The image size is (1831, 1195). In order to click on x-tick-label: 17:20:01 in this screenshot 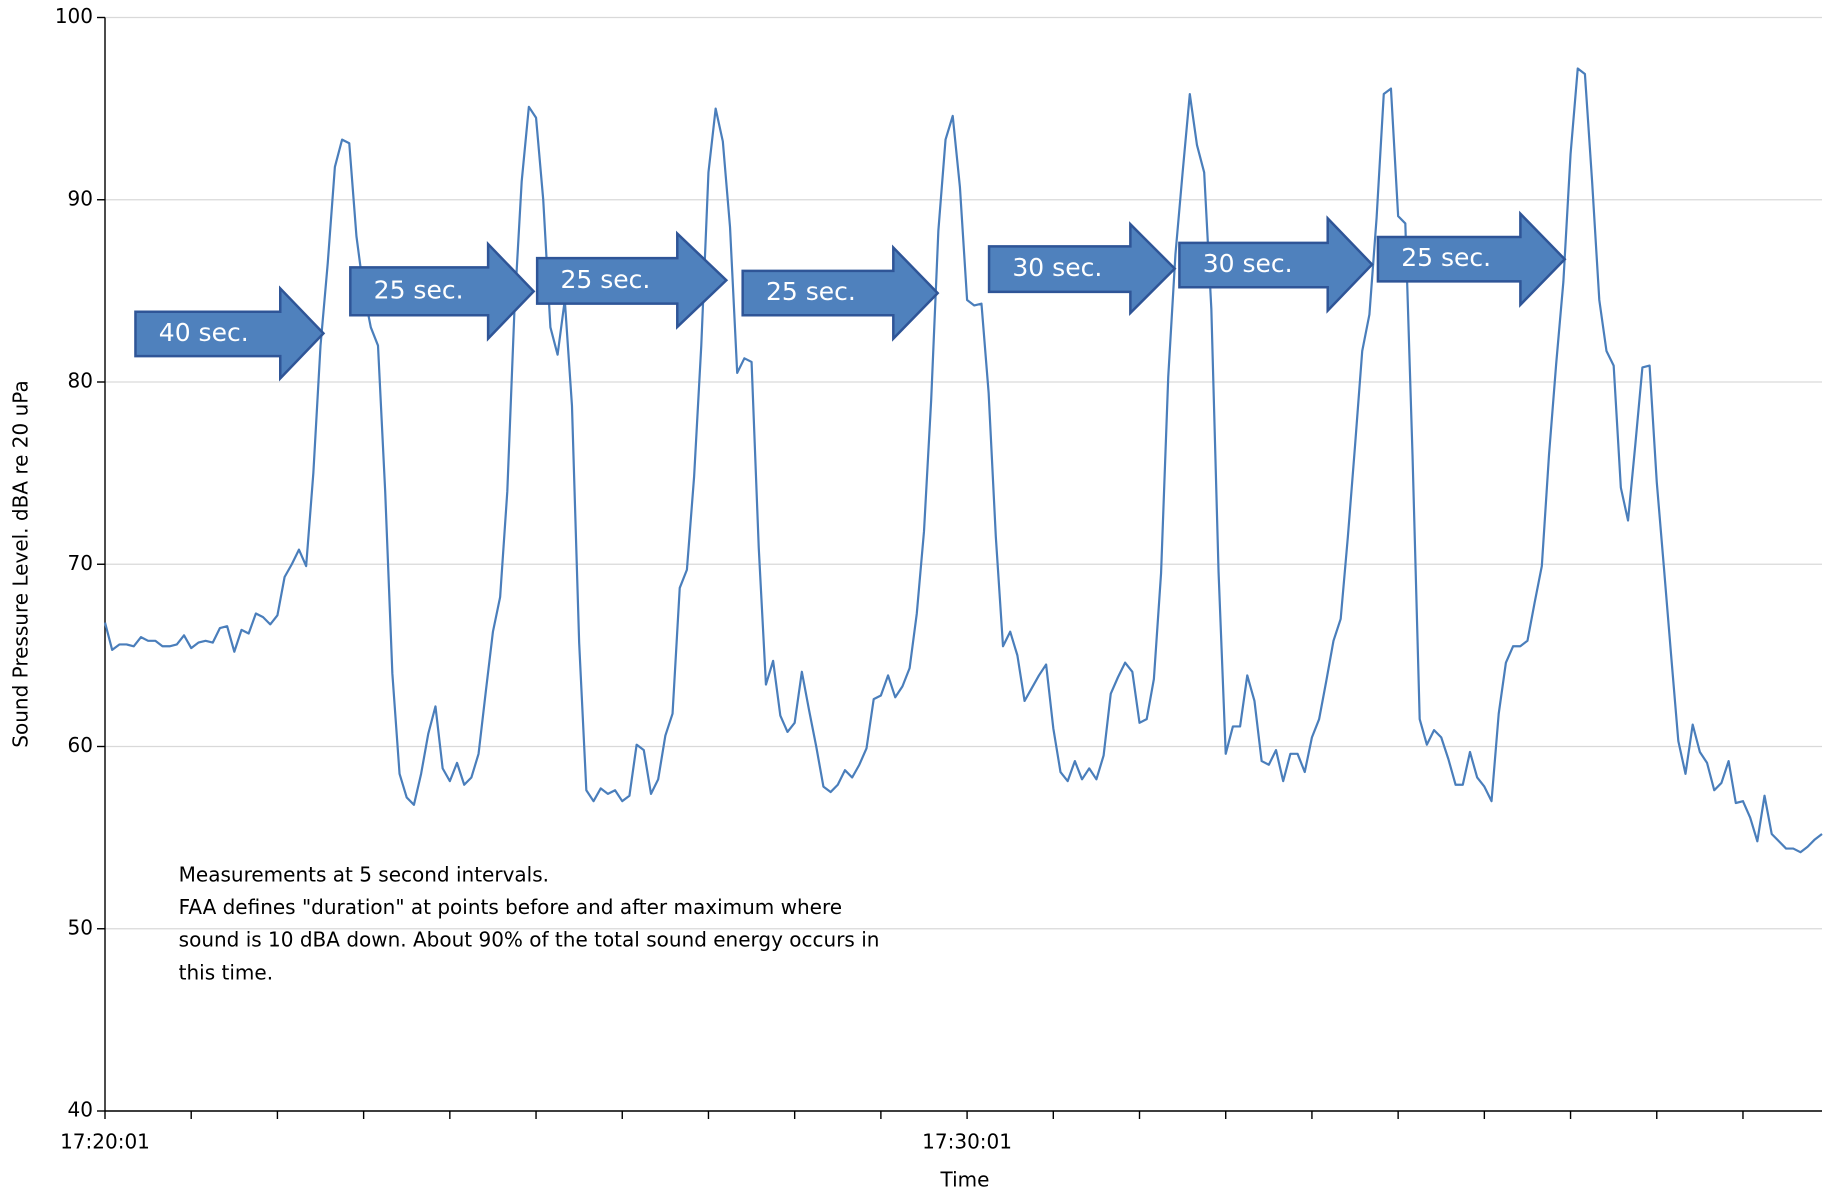, I will do `click(105, 1142)`.